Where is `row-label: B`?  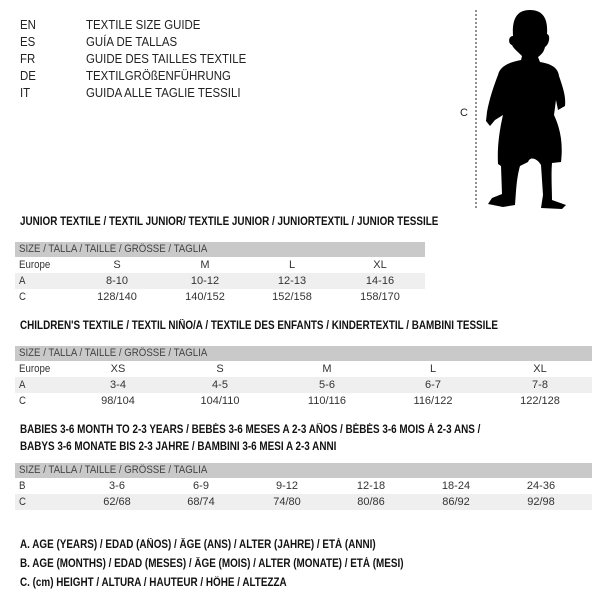
row-label: B is located at coordinates (22, 486).